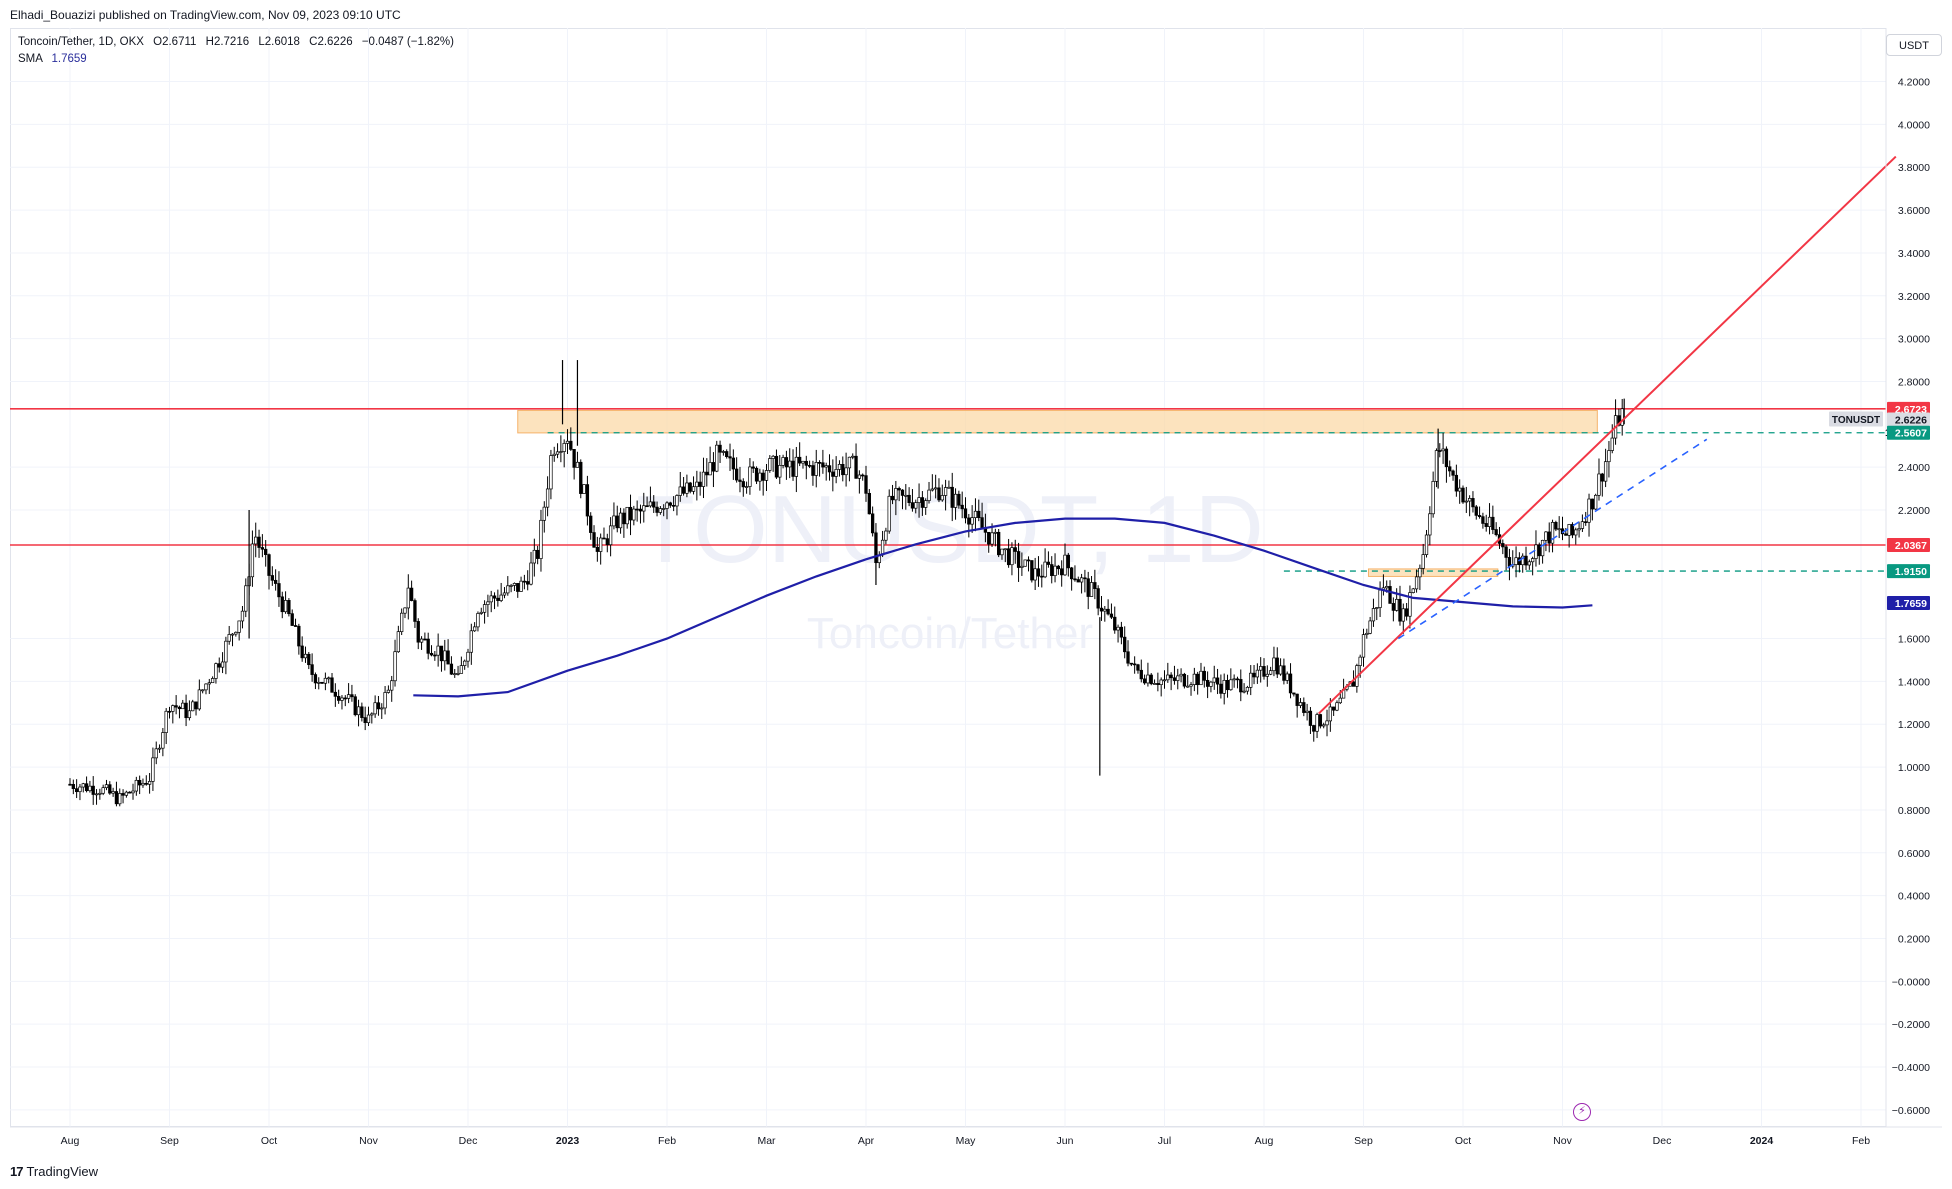  Describe the element at coordinates (1914, 45) in the screenshot. I see `currency-button: USDT` at that location.